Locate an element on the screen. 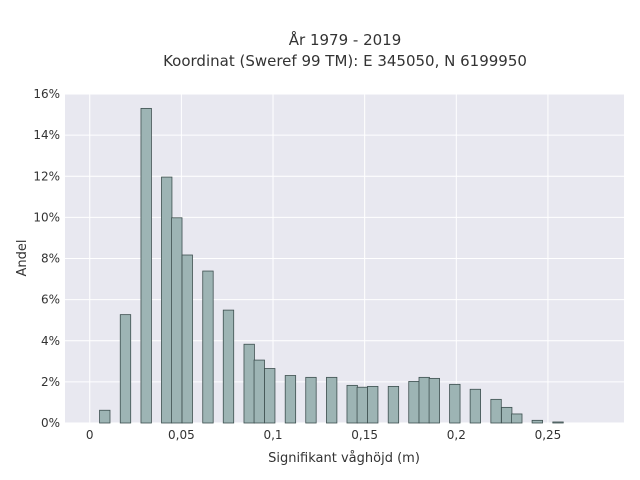 This screenshot has width=640, height=480. y-tick-label: 12% is located at coordinates (46, 176).